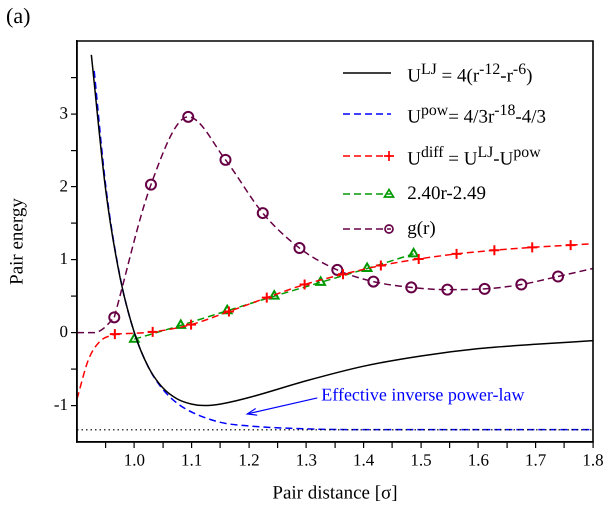 Image resolution: width=616 pixels, height=507 pixels. I want to click on y-tick-label: 0, so click(64, 332).